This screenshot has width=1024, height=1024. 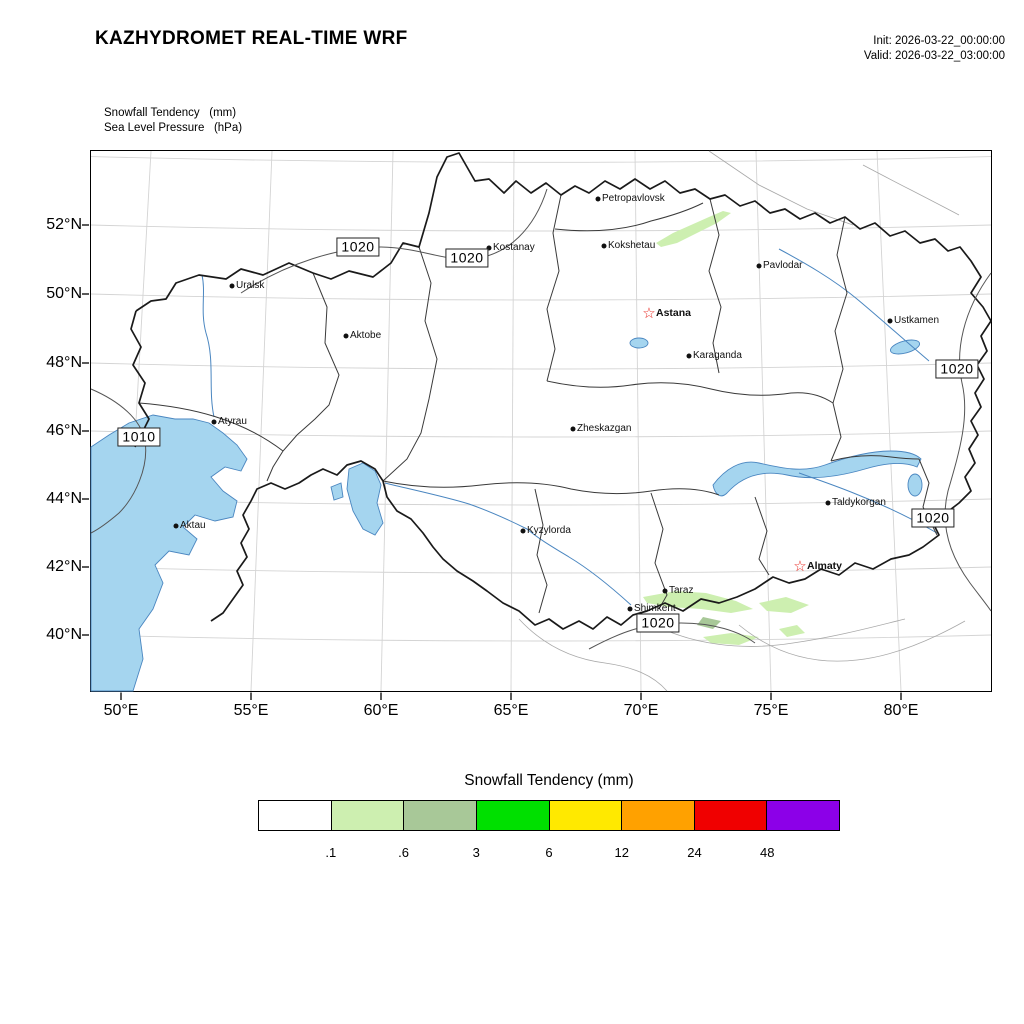 I want to click on field-label-snowfall: Snowfall Tendency (mm), so click(x=170, y=113).